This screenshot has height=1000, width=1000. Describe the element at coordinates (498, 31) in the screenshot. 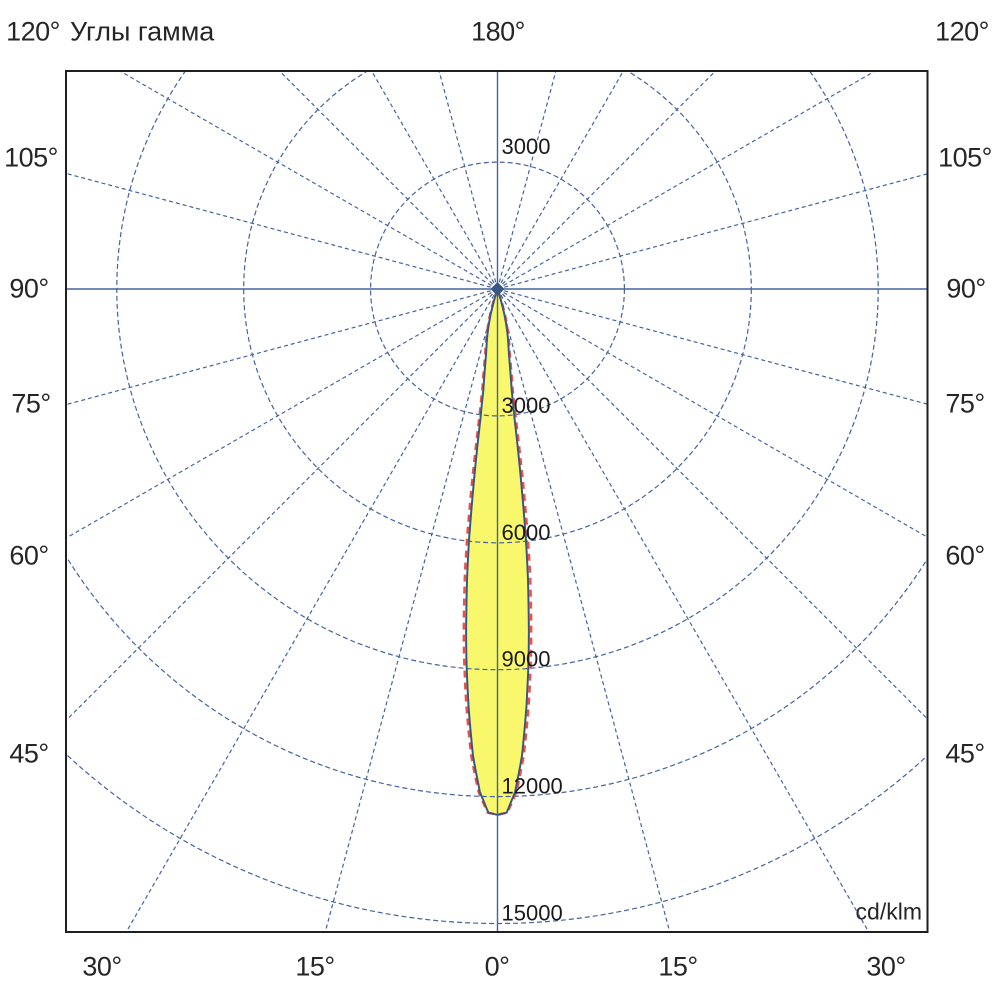

I see `gamma-label-top-180: 180°` at that location.